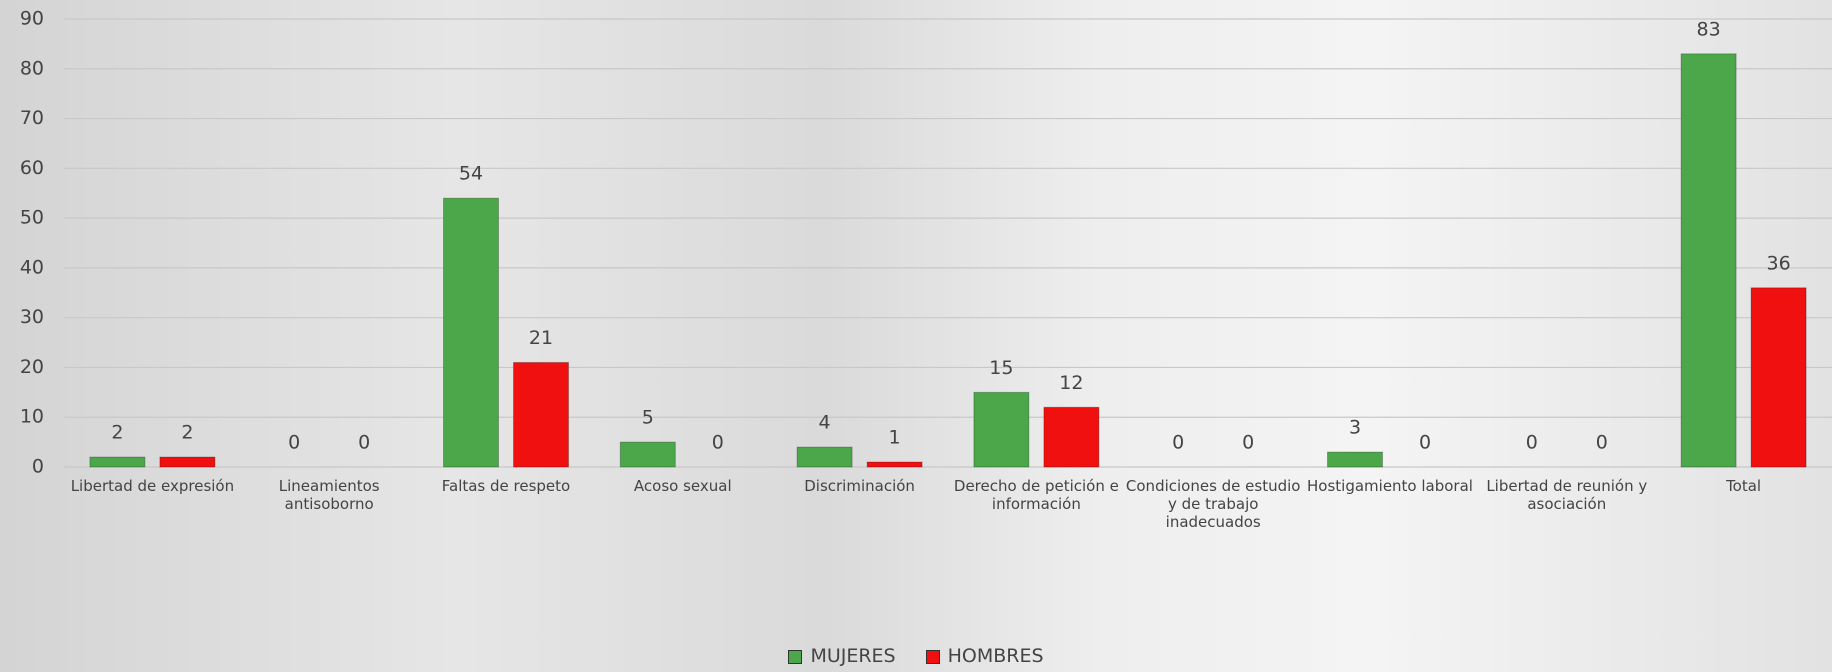  Describe the element at coordinates (1779, 263) in the screenshot. I see `data-label: 36` at that location.